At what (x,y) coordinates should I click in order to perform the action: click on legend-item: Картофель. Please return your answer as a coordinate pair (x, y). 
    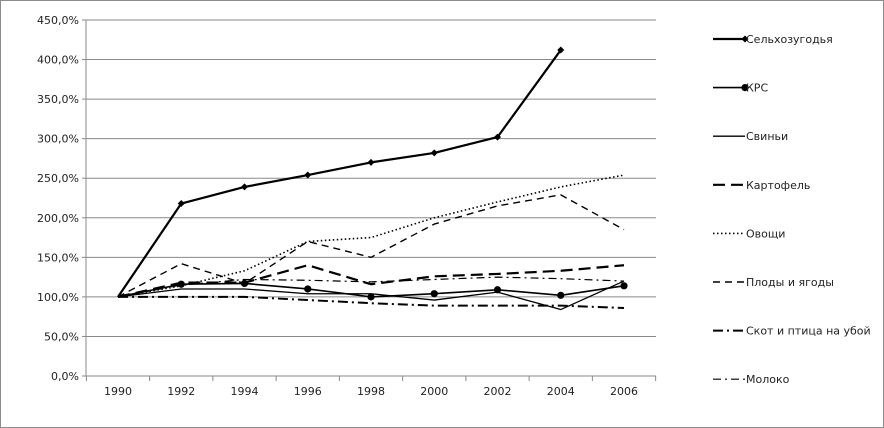
    Looking at the image, I should click on (761, 185).